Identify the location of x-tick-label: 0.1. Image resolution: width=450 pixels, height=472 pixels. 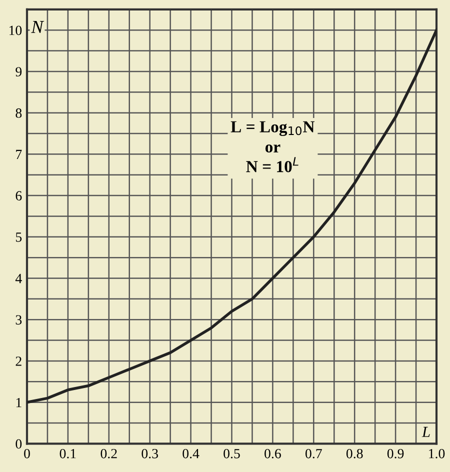
(68, 453).